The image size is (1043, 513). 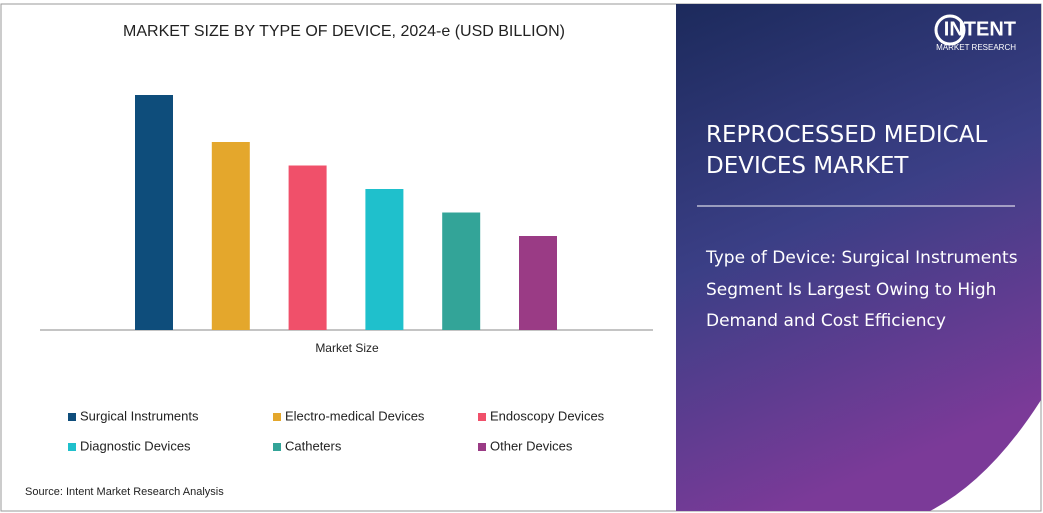 What do you see at coordinates (547, 415) in the screenshot?
I see `legend-label: Endoscopy Devices` at bounding box center [547, 415].